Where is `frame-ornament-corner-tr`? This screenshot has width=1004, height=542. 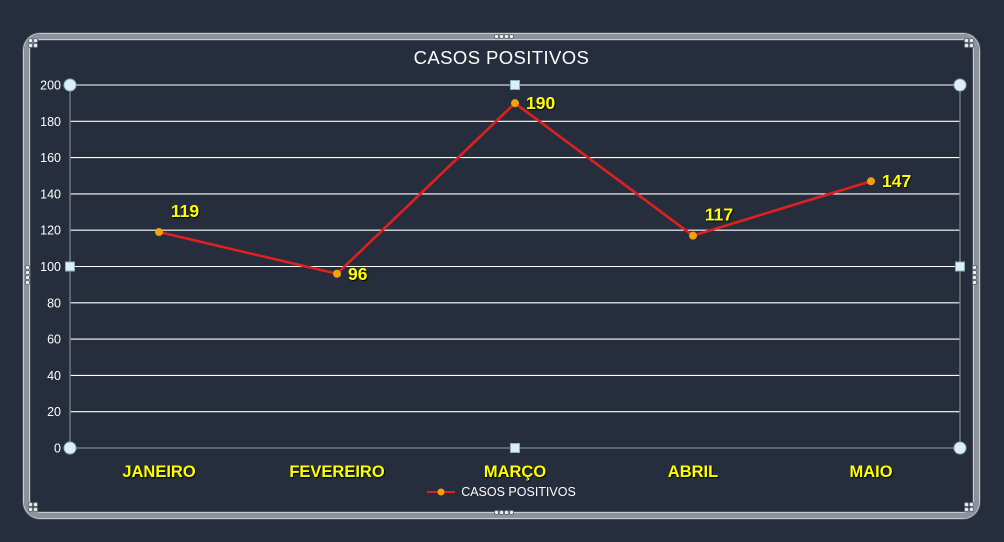
frame-ornament-corner-tr is located at coordinates (969, 43).